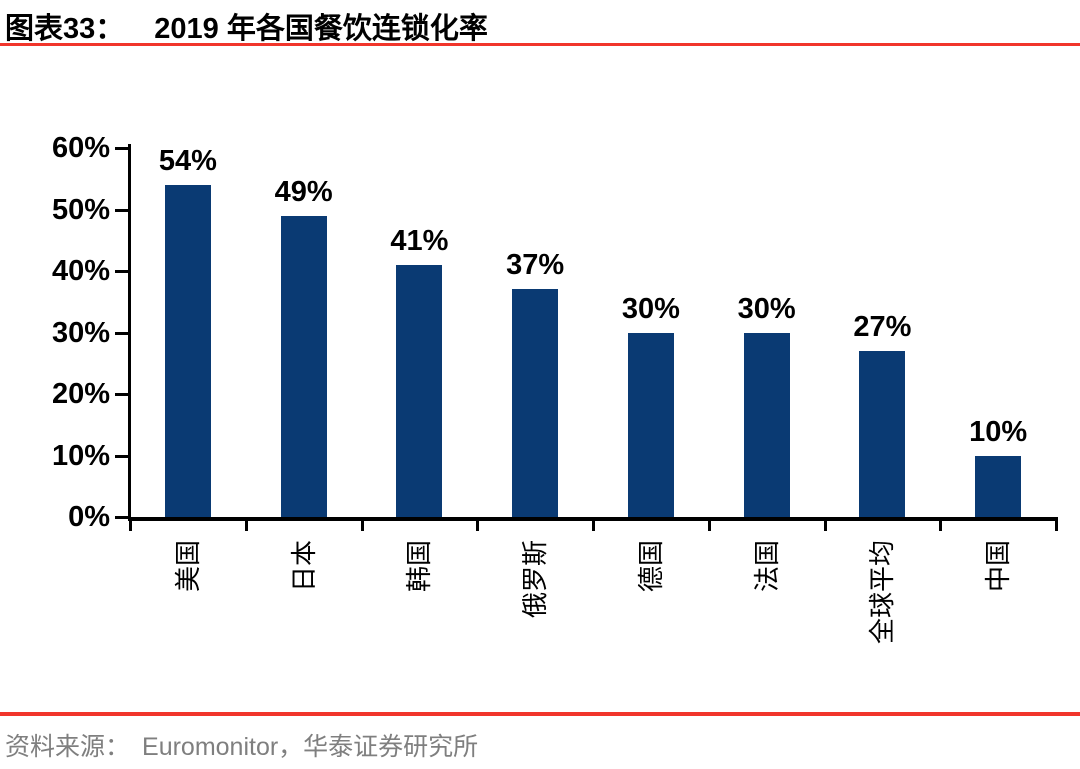  I want to click on x-axis-label: 日本, so click(303, 566).